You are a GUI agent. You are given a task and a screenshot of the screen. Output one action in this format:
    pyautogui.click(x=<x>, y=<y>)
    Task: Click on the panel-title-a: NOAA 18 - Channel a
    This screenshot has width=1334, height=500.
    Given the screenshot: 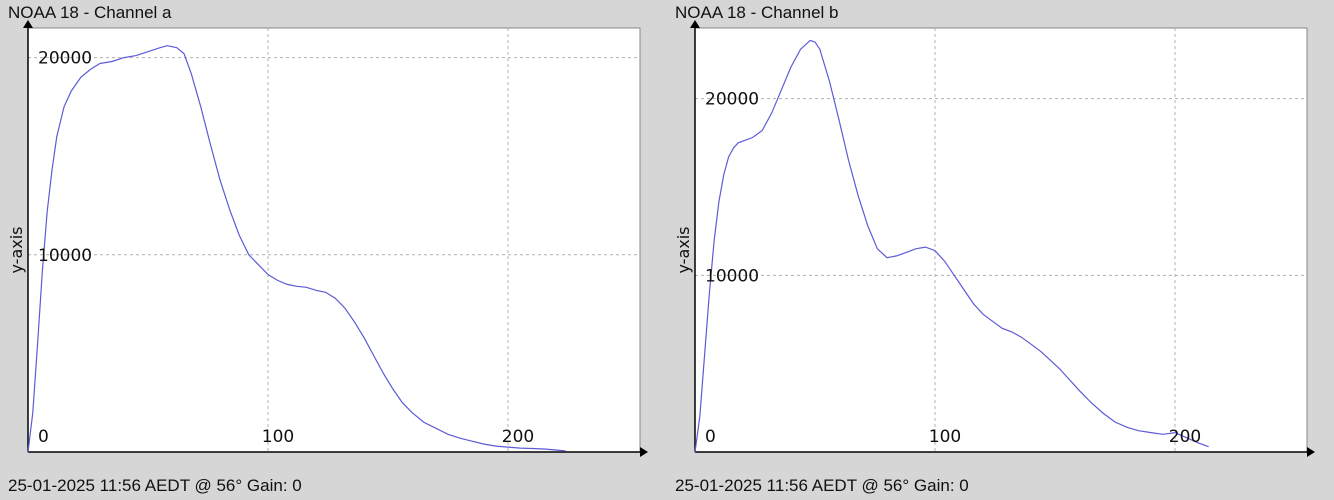 What is the action you would take?
    pyautogui.click(x=90, y=12)
    